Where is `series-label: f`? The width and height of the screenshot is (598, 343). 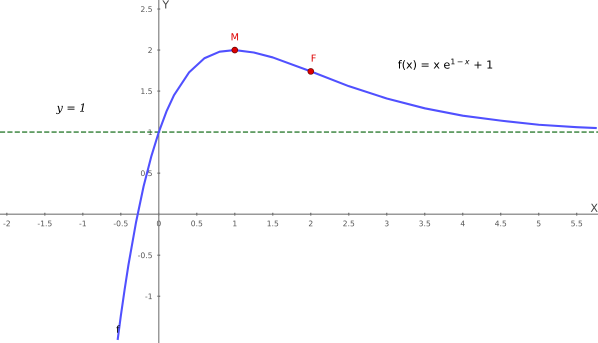
series-label: f is located at coordinates (118, 329).